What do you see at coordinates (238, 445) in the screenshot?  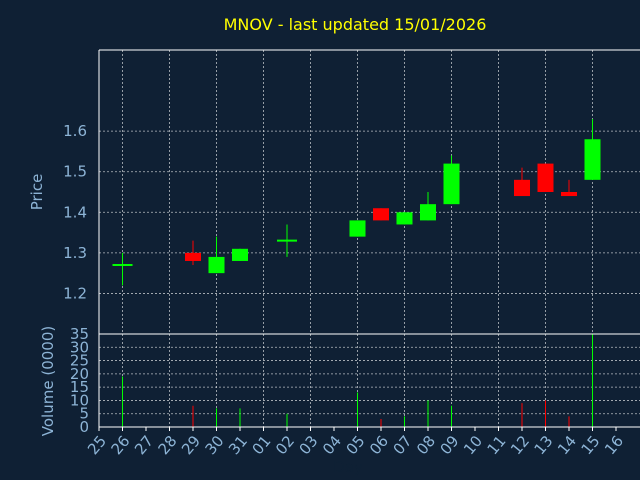 I see `x-tick-label: 31` at bounding box center [238, 445].